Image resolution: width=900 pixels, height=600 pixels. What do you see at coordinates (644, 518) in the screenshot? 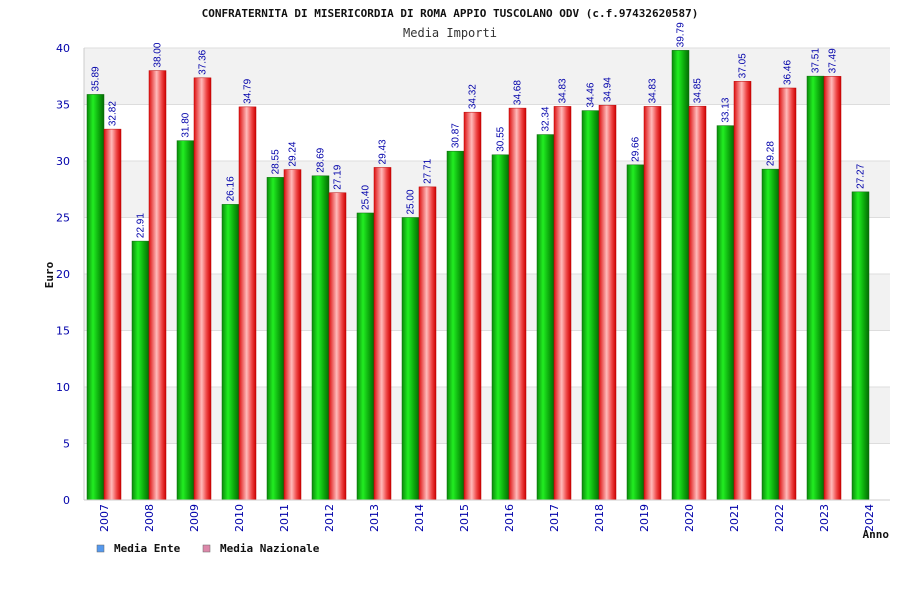
I see `x-tick-label: 2019` at bounding box center [644, 518].